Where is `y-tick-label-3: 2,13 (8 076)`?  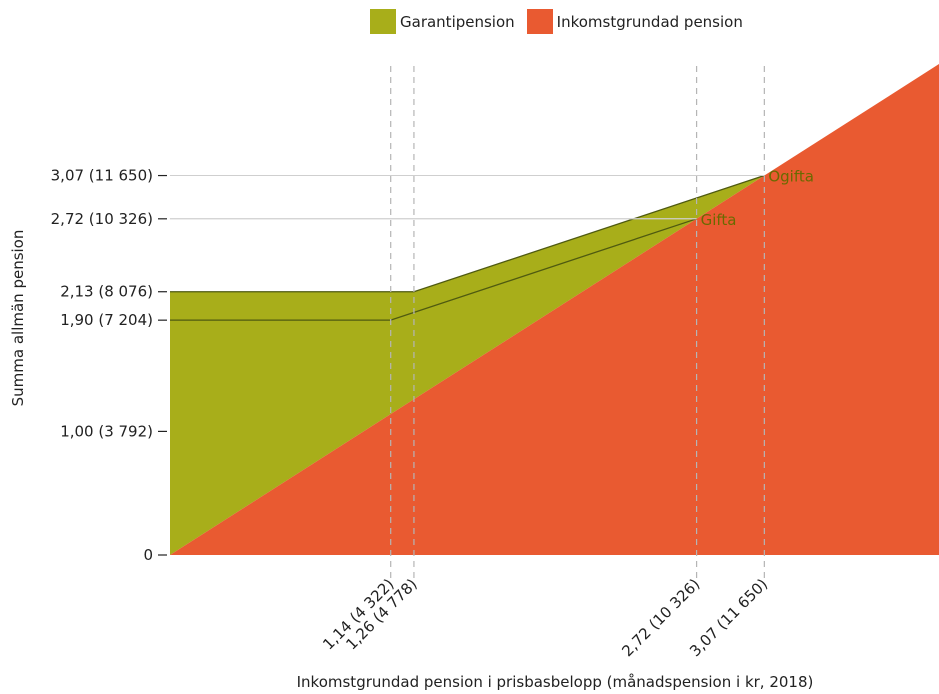
y-tick-label-3: 2,13 (8 076) is located at coordinates (106, 292).